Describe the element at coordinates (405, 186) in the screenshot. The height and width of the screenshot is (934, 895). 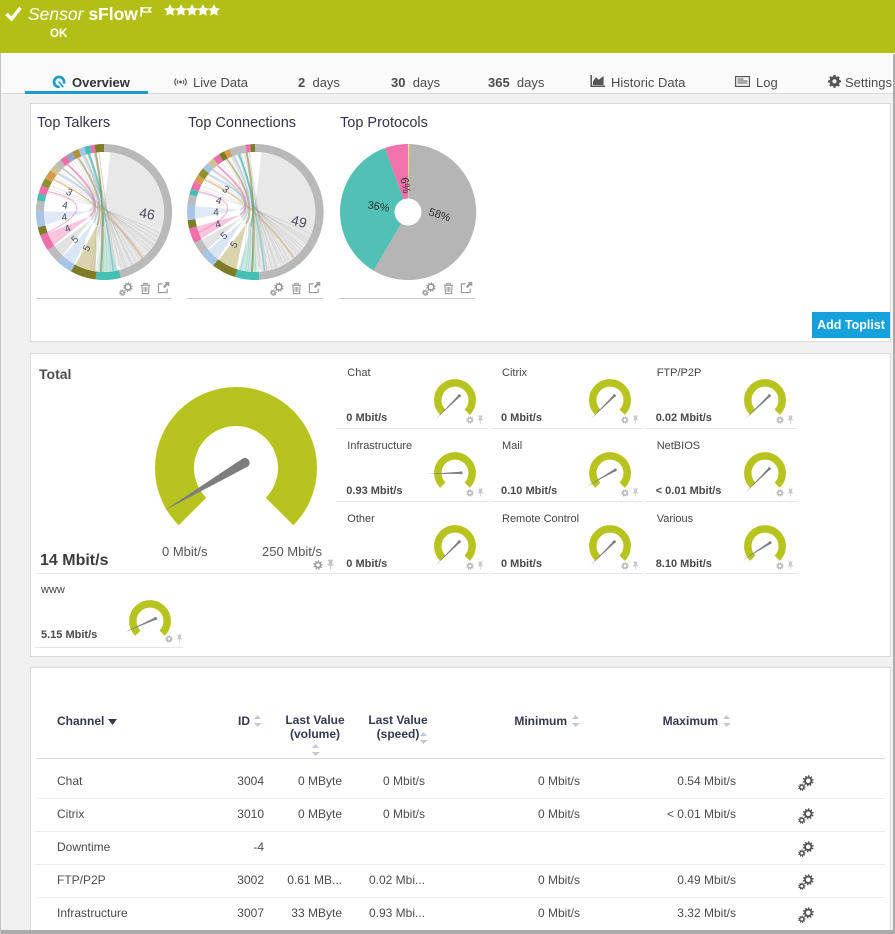
I see `svg-text: 6%` at that location.